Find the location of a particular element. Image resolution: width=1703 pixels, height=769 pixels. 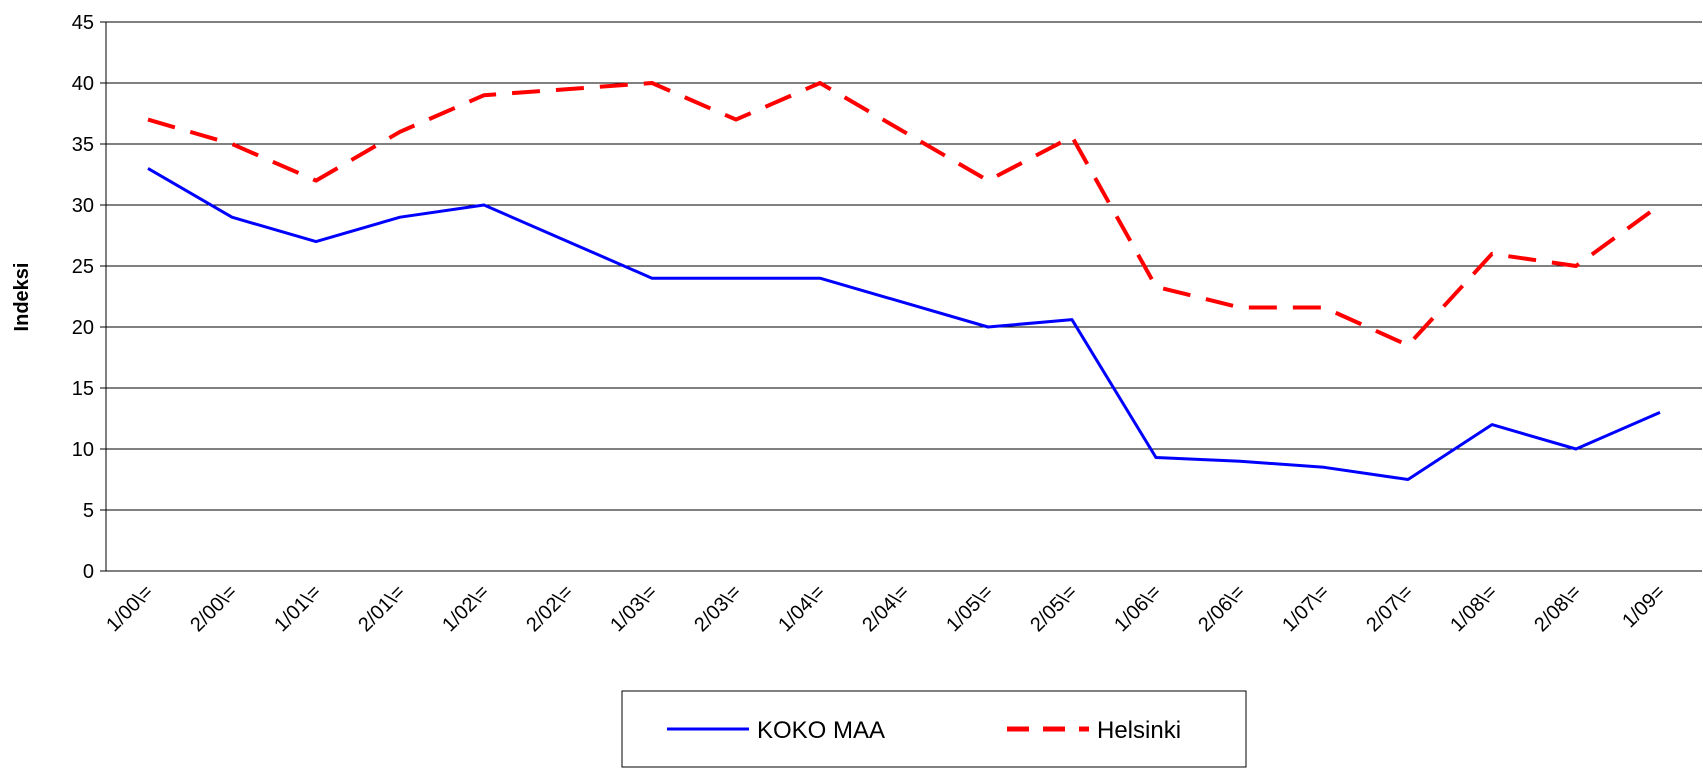

x-tick-label: 1/06\= is located at coordinates (1137, 608).